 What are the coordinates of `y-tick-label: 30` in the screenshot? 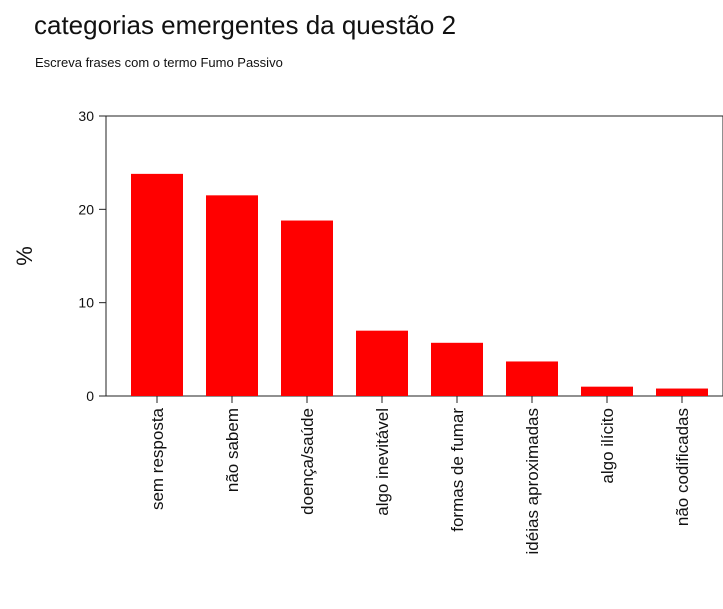 It's located at (86, 116).